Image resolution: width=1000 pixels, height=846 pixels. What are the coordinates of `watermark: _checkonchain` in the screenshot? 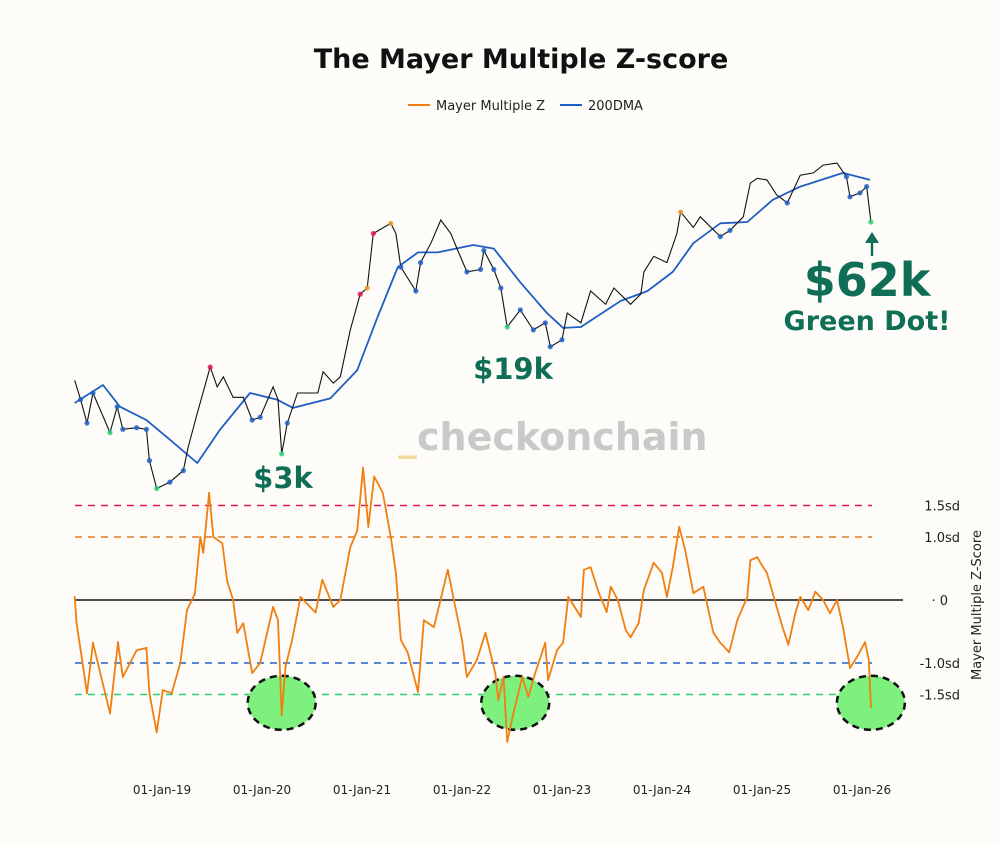 It's located at (553, 437).